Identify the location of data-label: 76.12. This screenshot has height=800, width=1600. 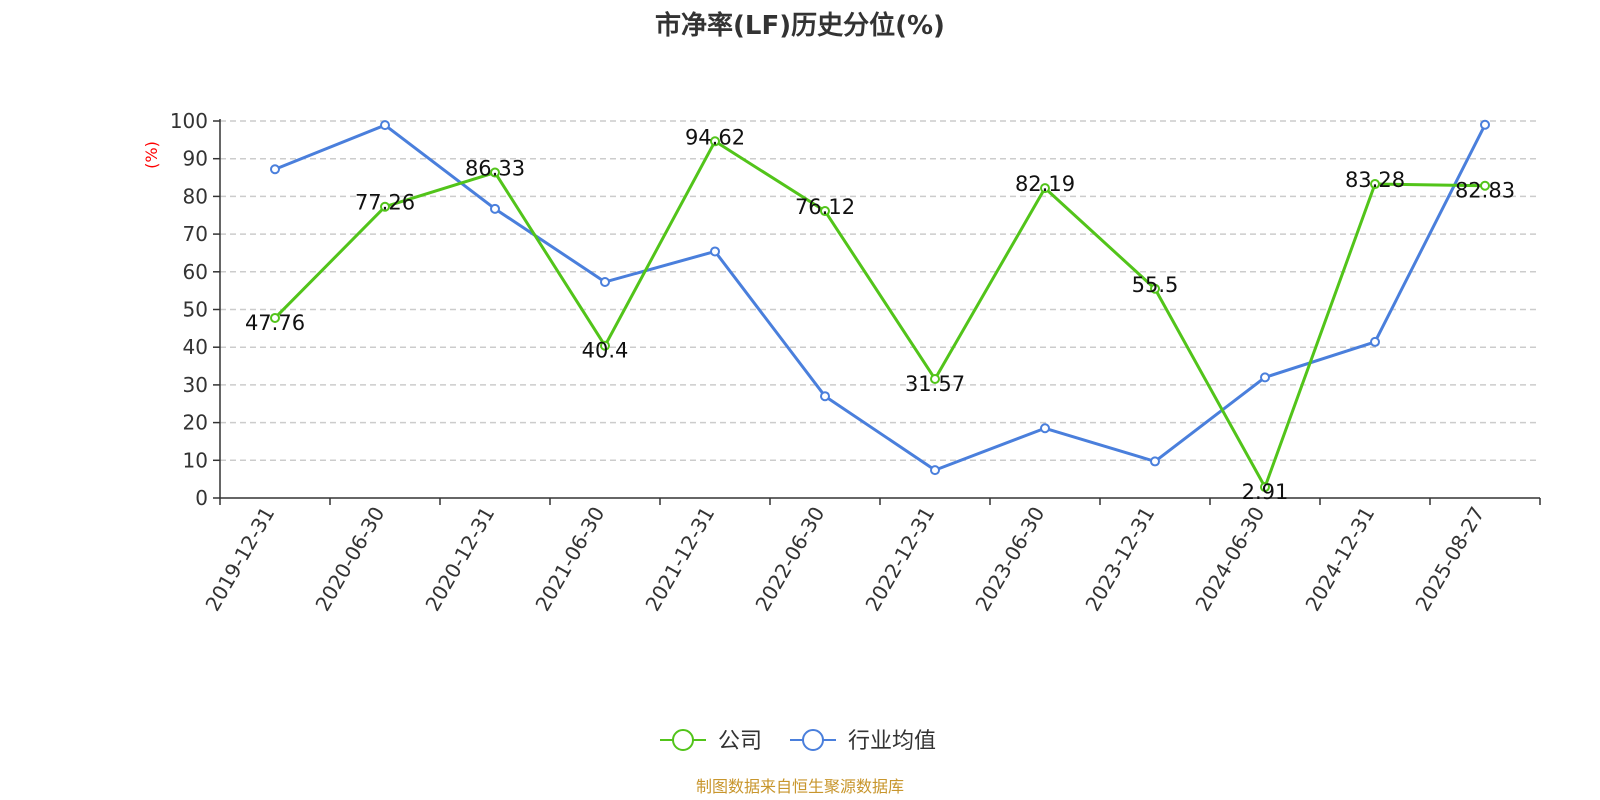
(825, 207).